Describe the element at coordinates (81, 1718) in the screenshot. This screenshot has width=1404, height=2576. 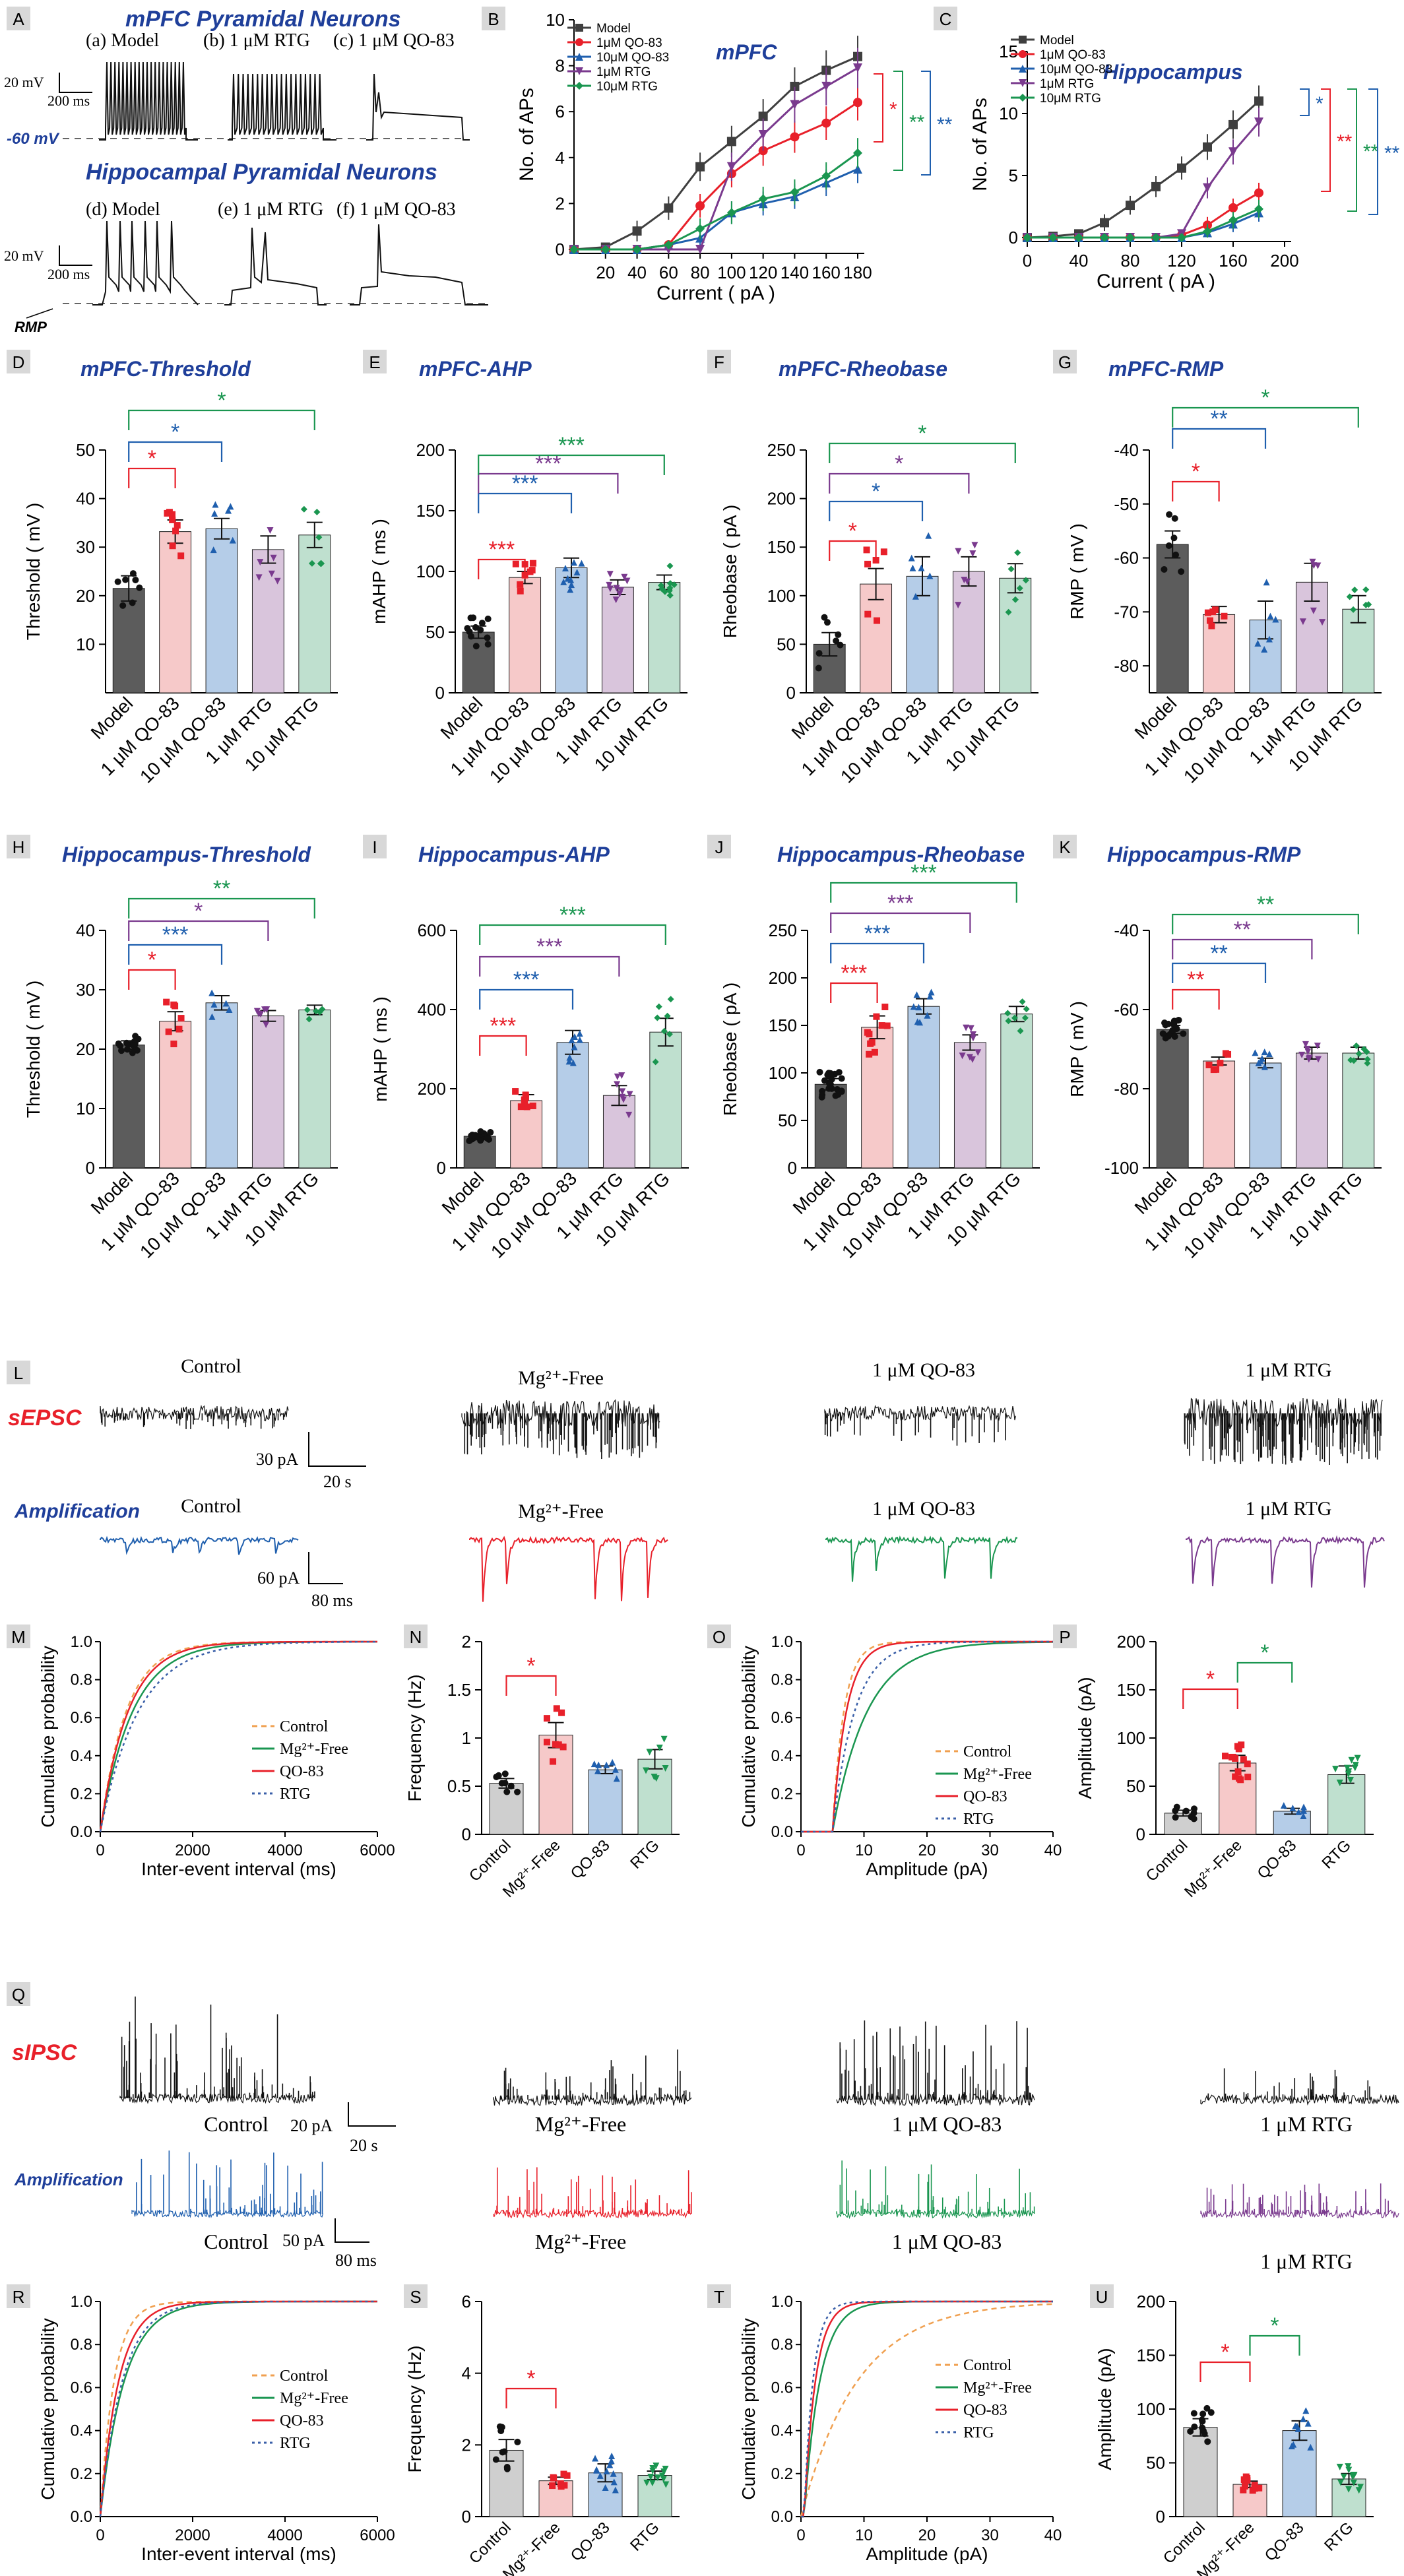
I see `y-tick-label: 0.6` at that location.